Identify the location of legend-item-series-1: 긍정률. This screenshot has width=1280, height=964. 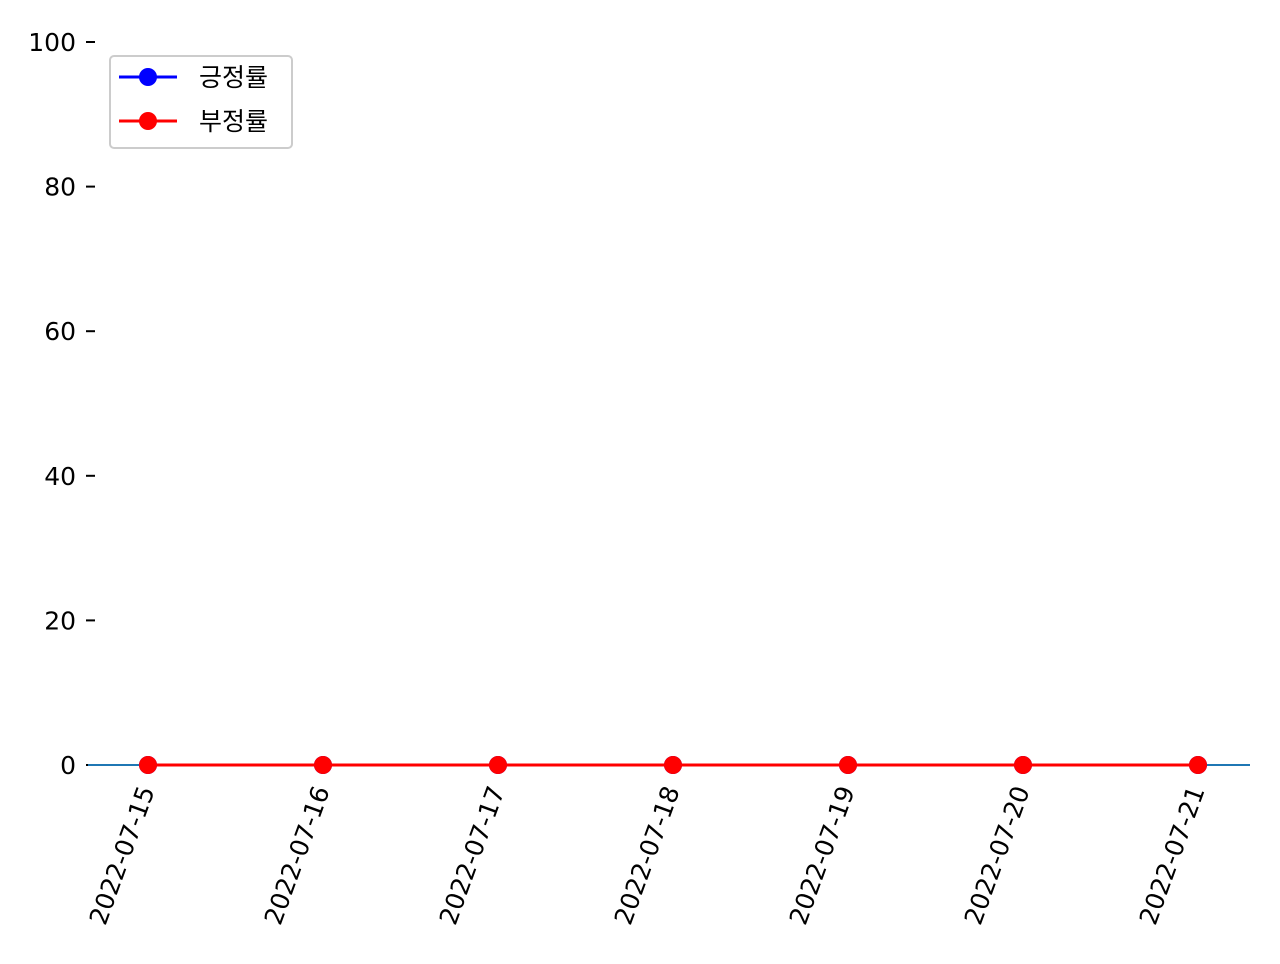
(193, 77).